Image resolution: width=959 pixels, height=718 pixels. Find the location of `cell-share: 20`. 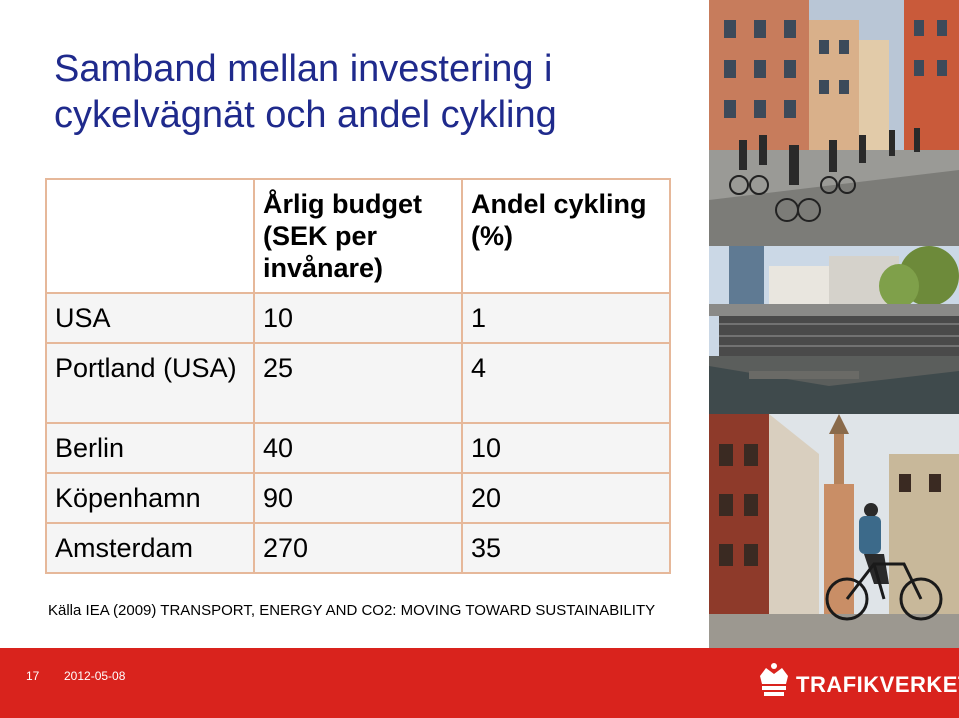

cell-share: 20 is located at coordinates (566, 498).